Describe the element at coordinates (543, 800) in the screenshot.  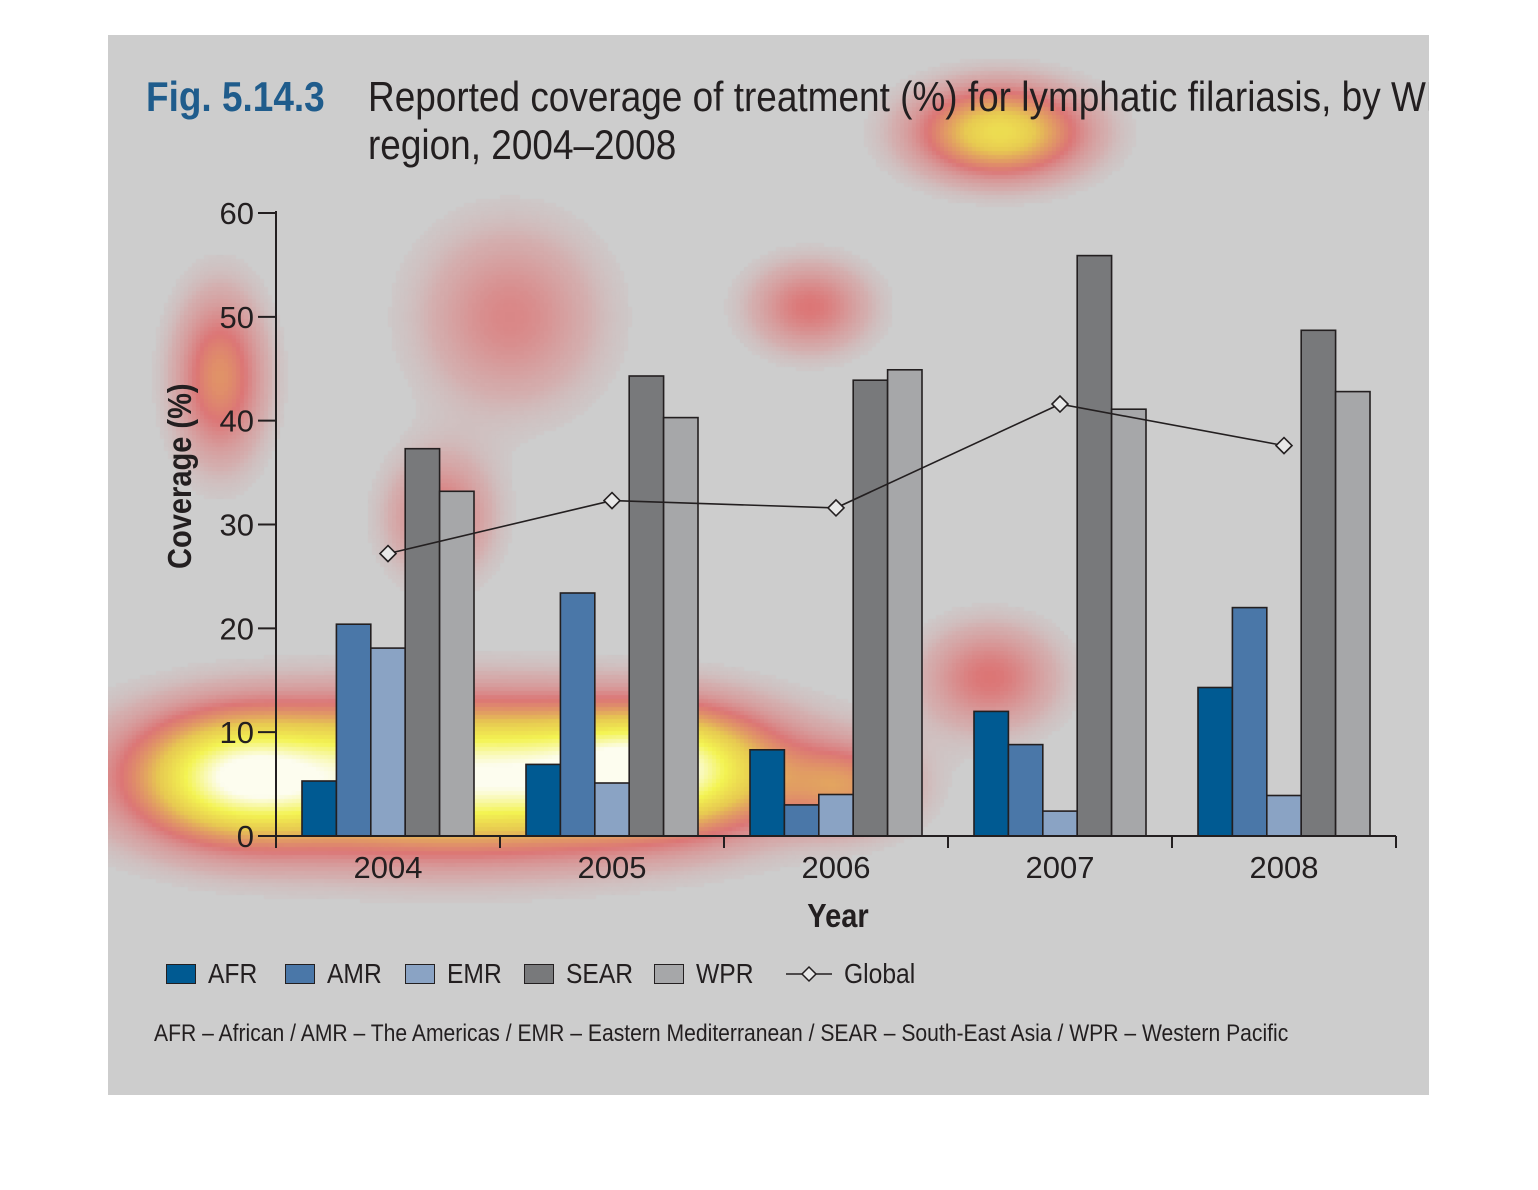
I see `bar-afr-2005` at that location.